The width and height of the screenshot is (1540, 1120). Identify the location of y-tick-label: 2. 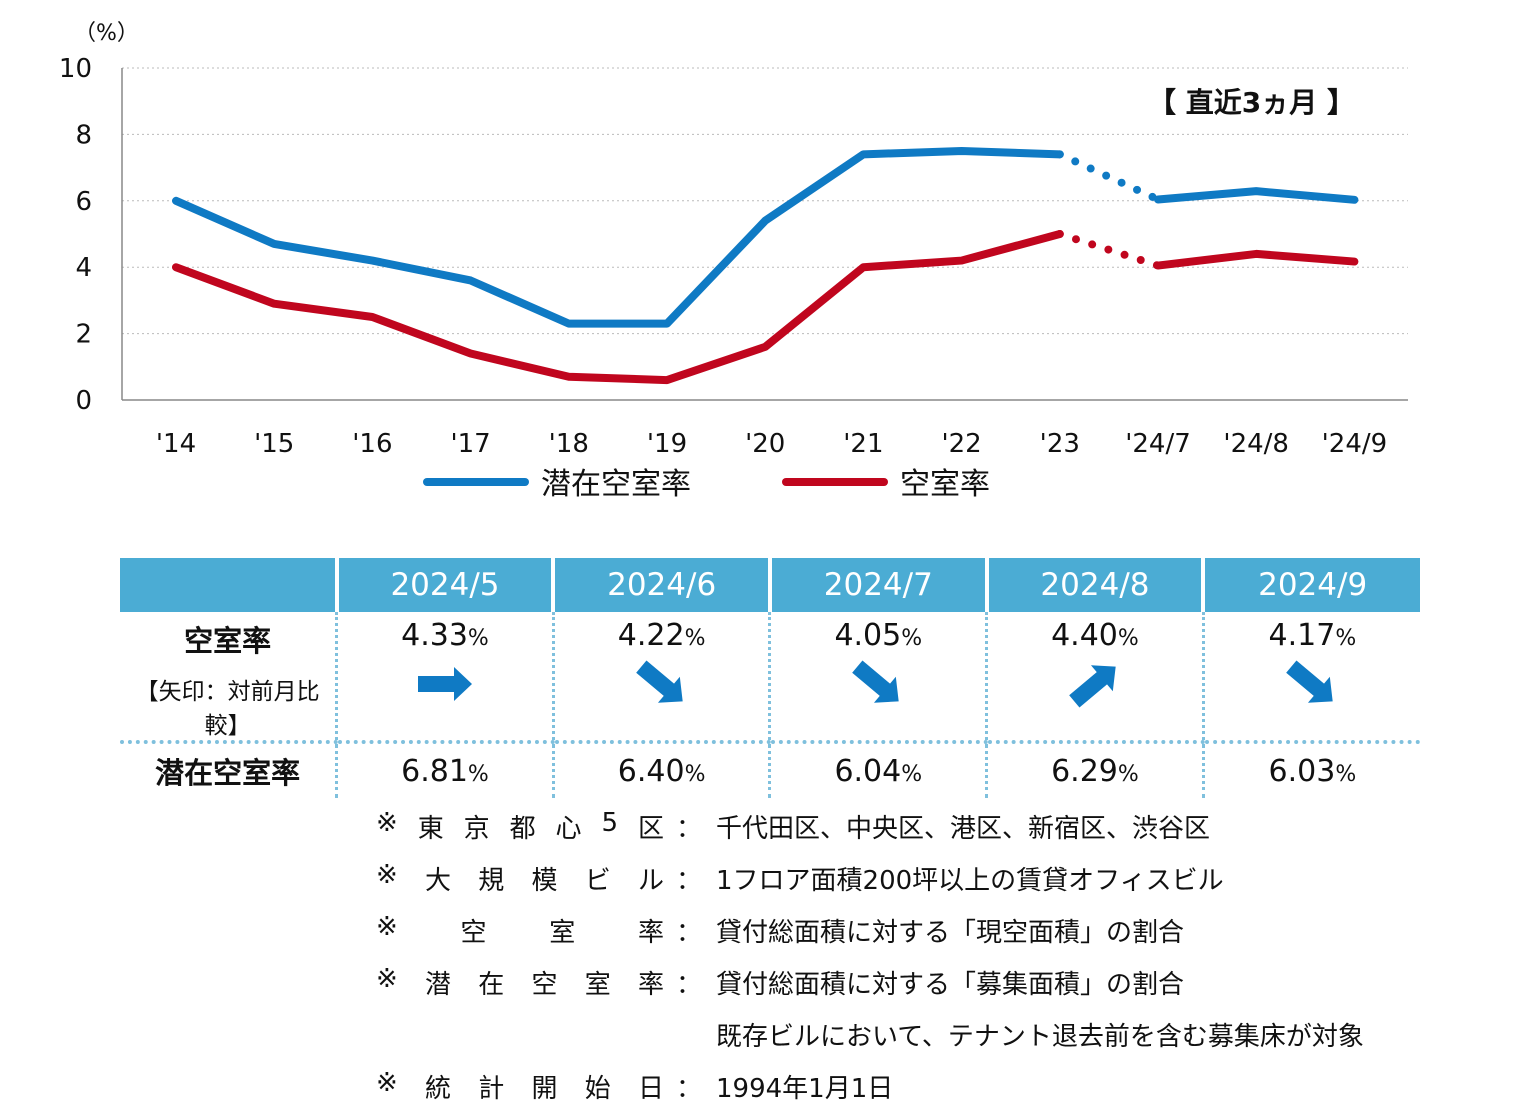
(83, 335).